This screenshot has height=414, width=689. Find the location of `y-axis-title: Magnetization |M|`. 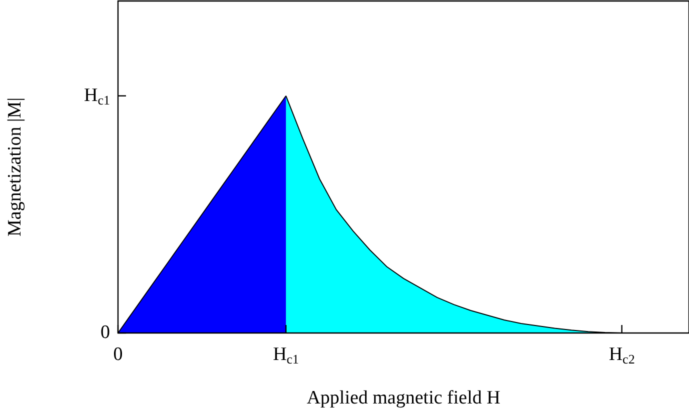

y-axis-title: Magnetization |M| is located at coordinates (15, 167).